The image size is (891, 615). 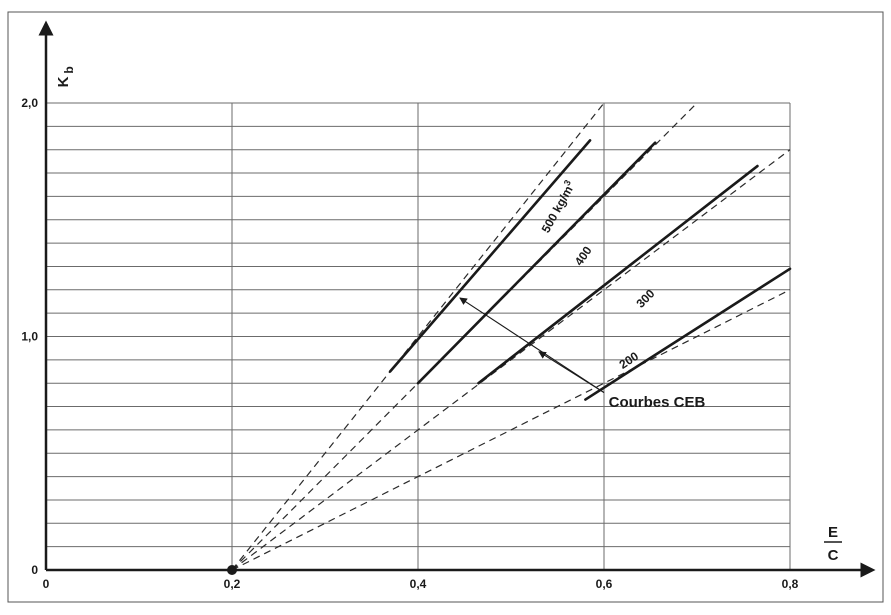 I want to click on x-axis-title-numerator: E, so click(x=833, y=532).